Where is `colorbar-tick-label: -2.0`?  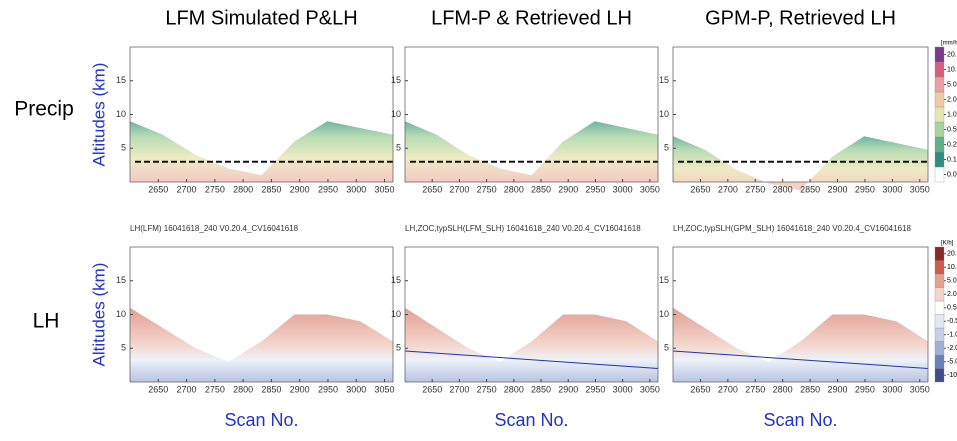 colorbar-tick-label: -2.0 is located at coordinates (952, 348).